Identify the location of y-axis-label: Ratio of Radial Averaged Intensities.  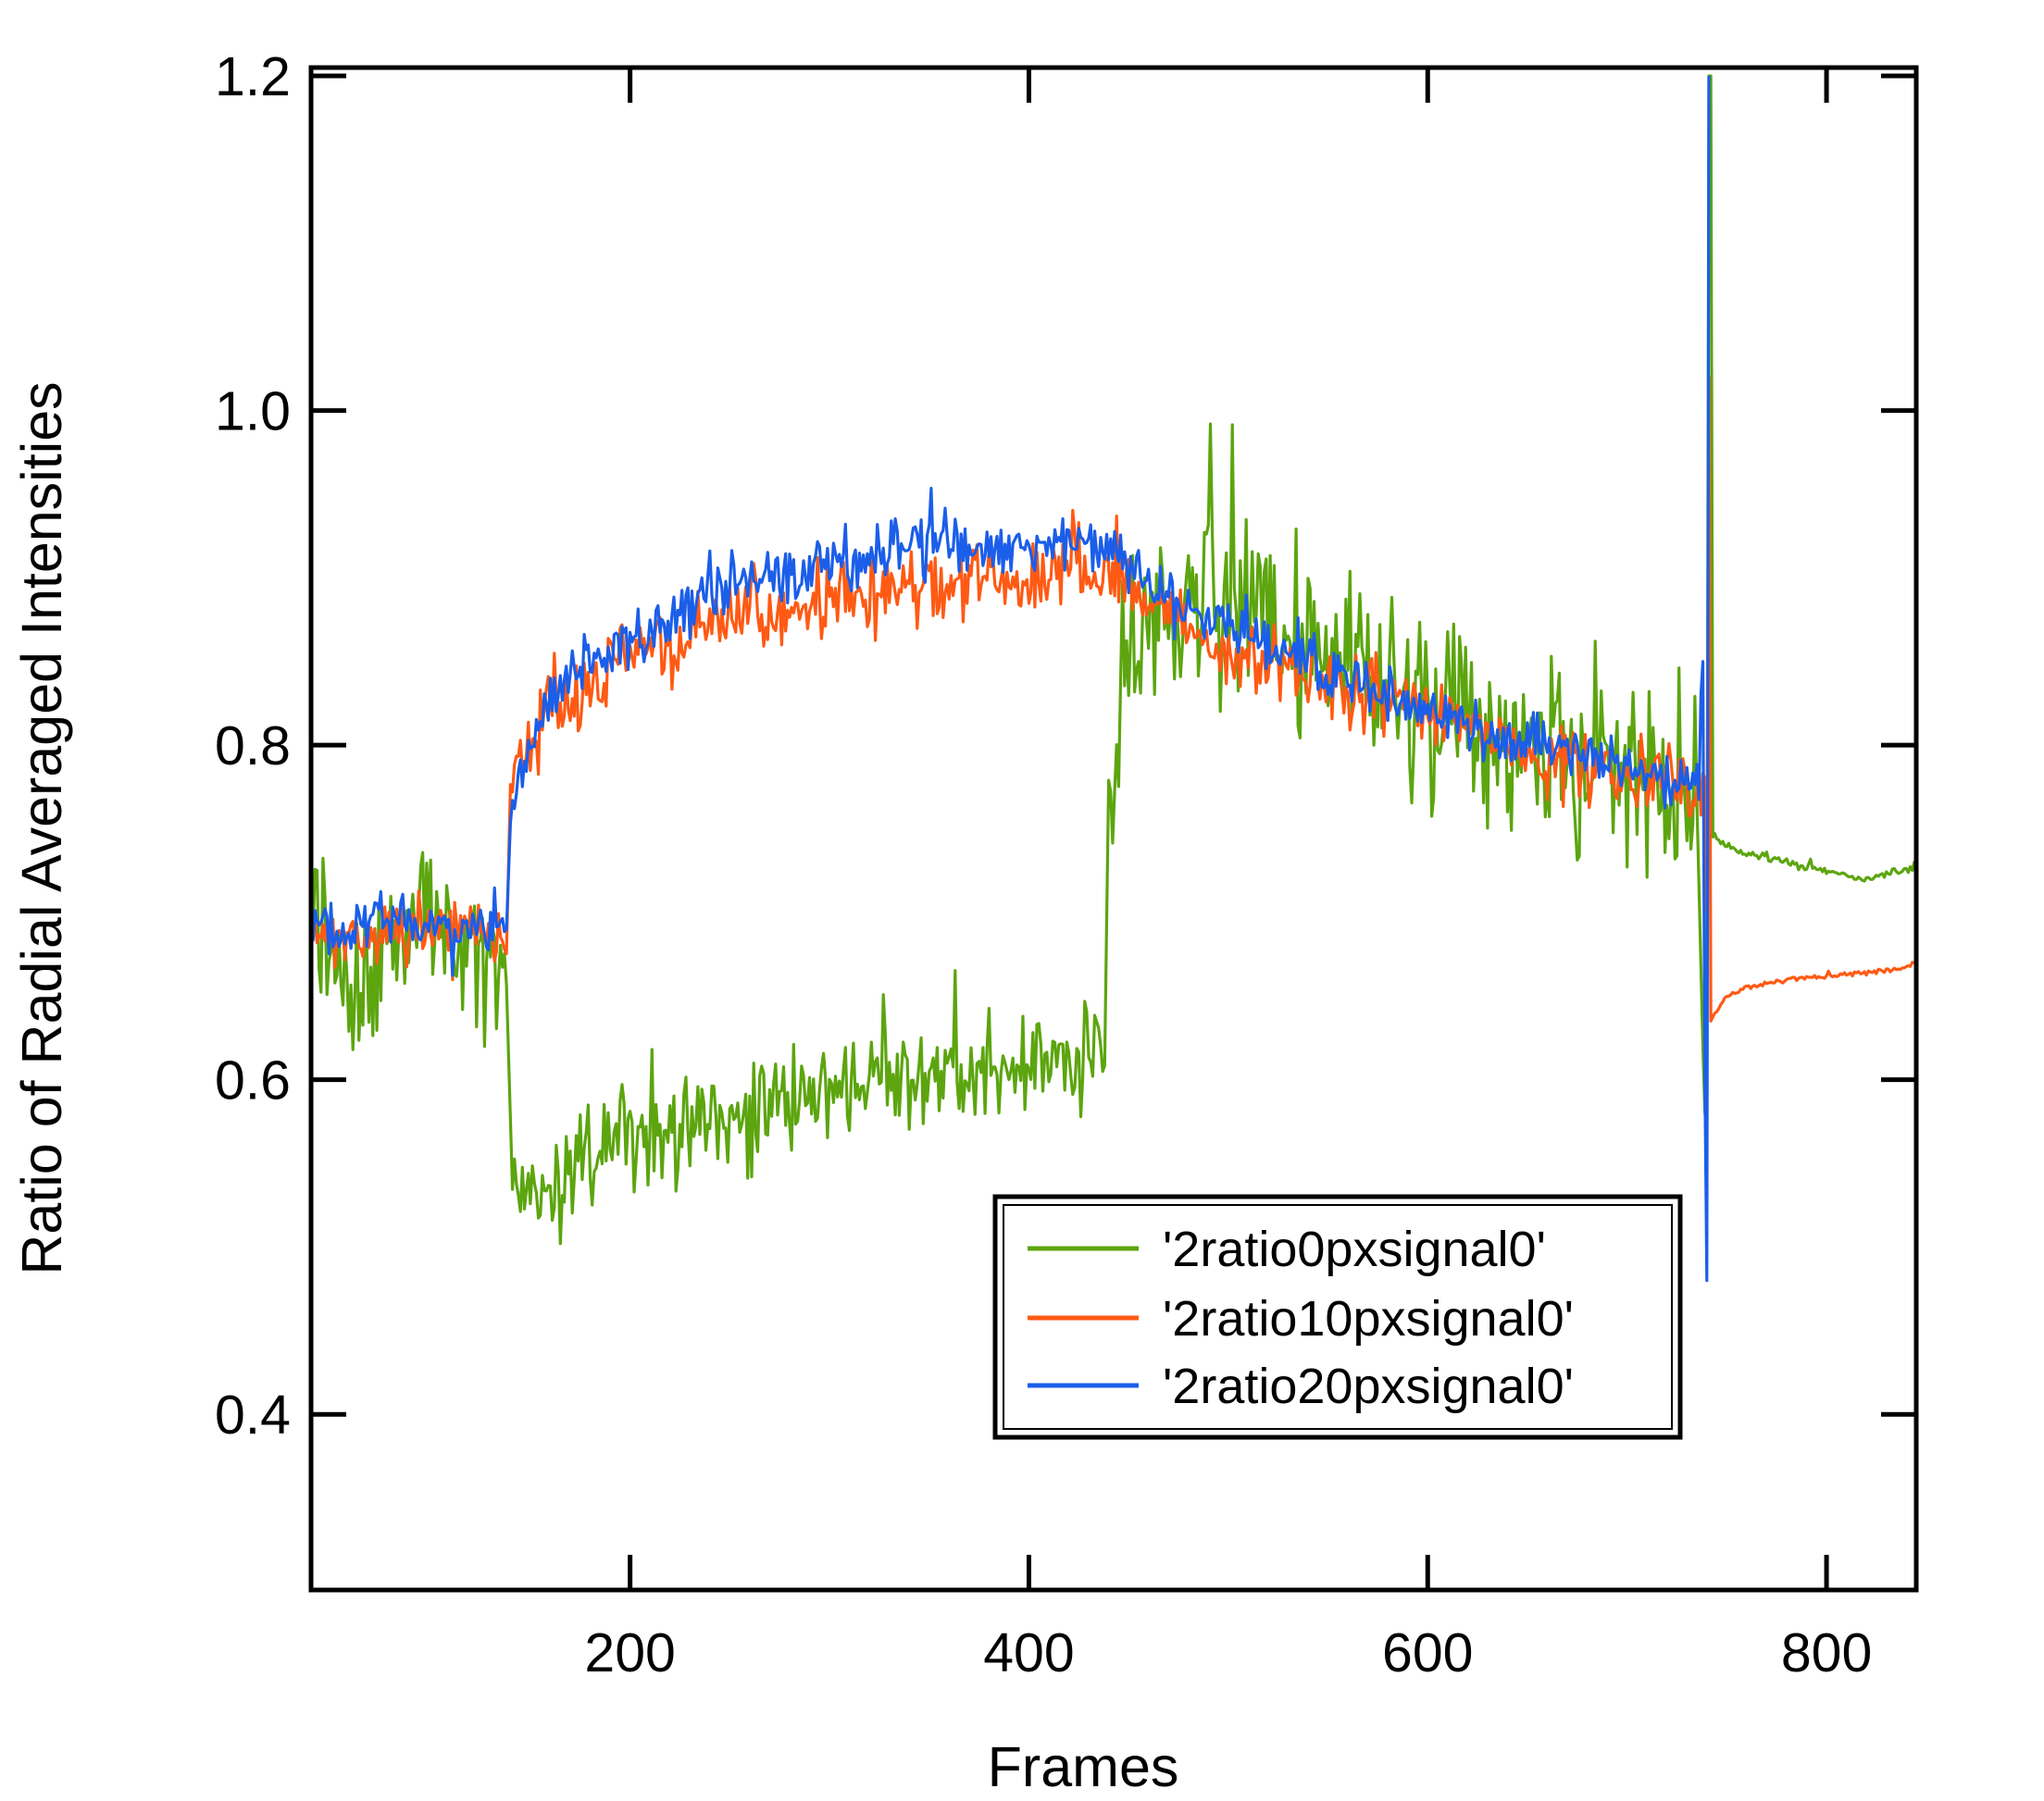
(41, 827).